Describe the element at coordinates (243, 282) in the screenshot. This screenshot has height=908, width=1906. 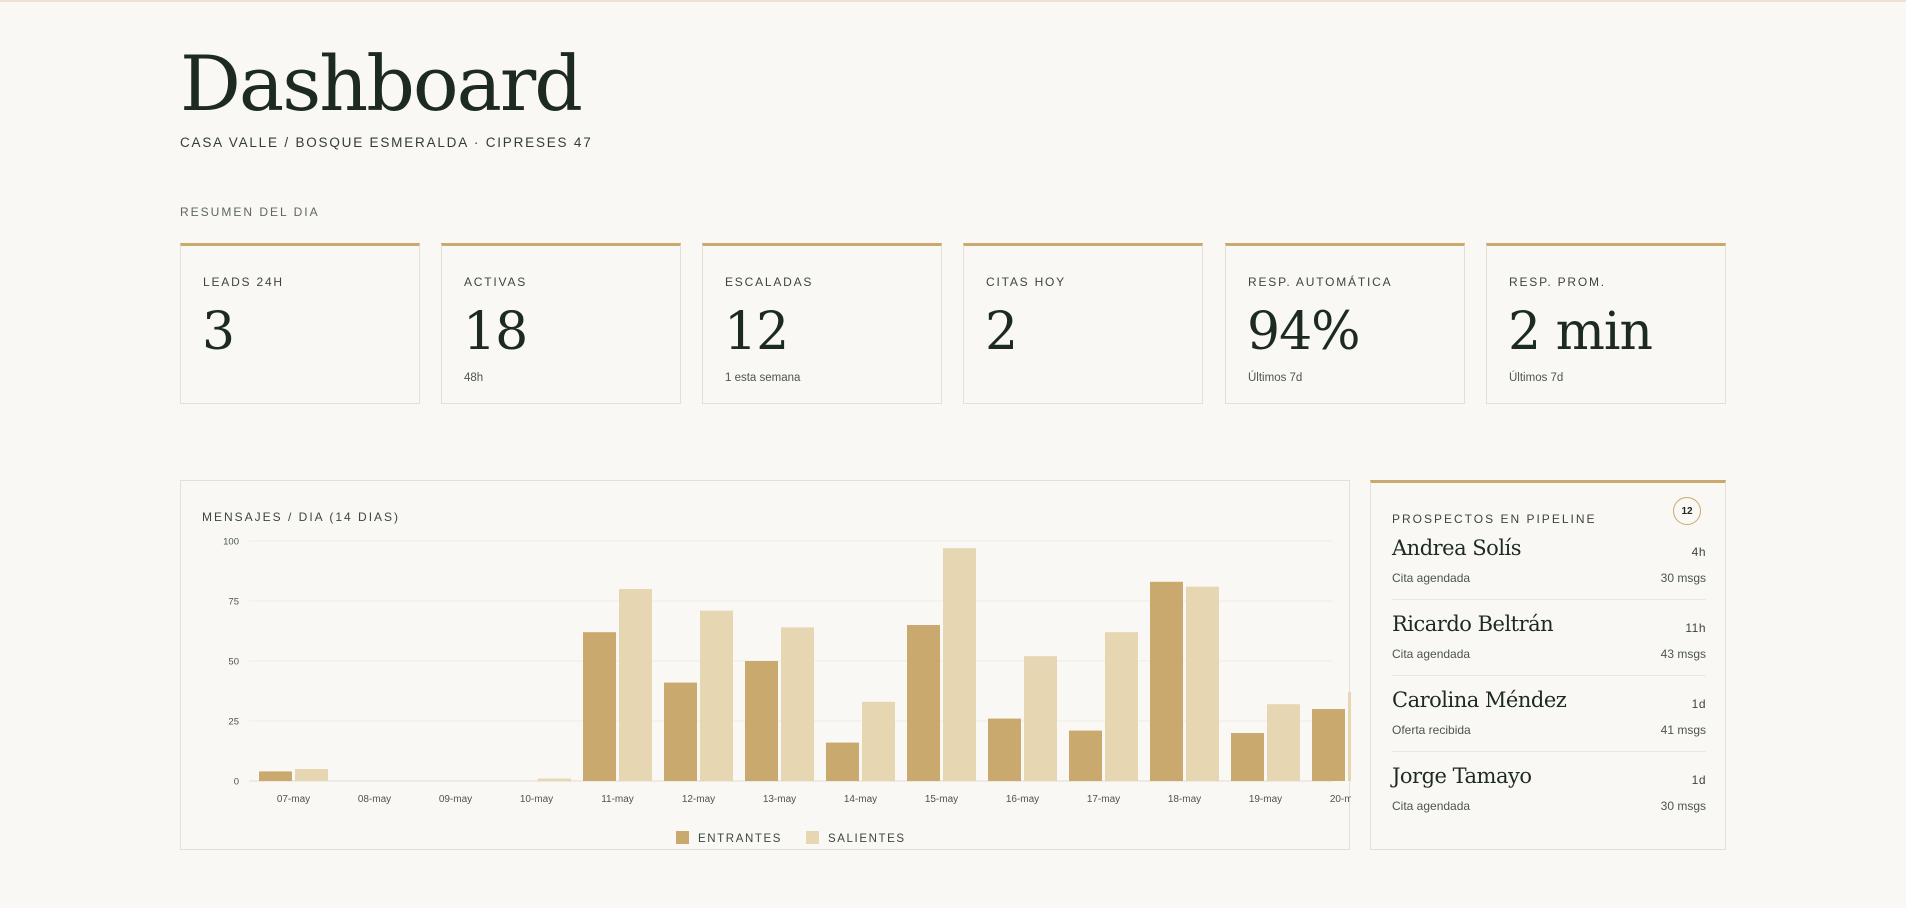
I see `kpi-label: LEADS 24H` at that location.